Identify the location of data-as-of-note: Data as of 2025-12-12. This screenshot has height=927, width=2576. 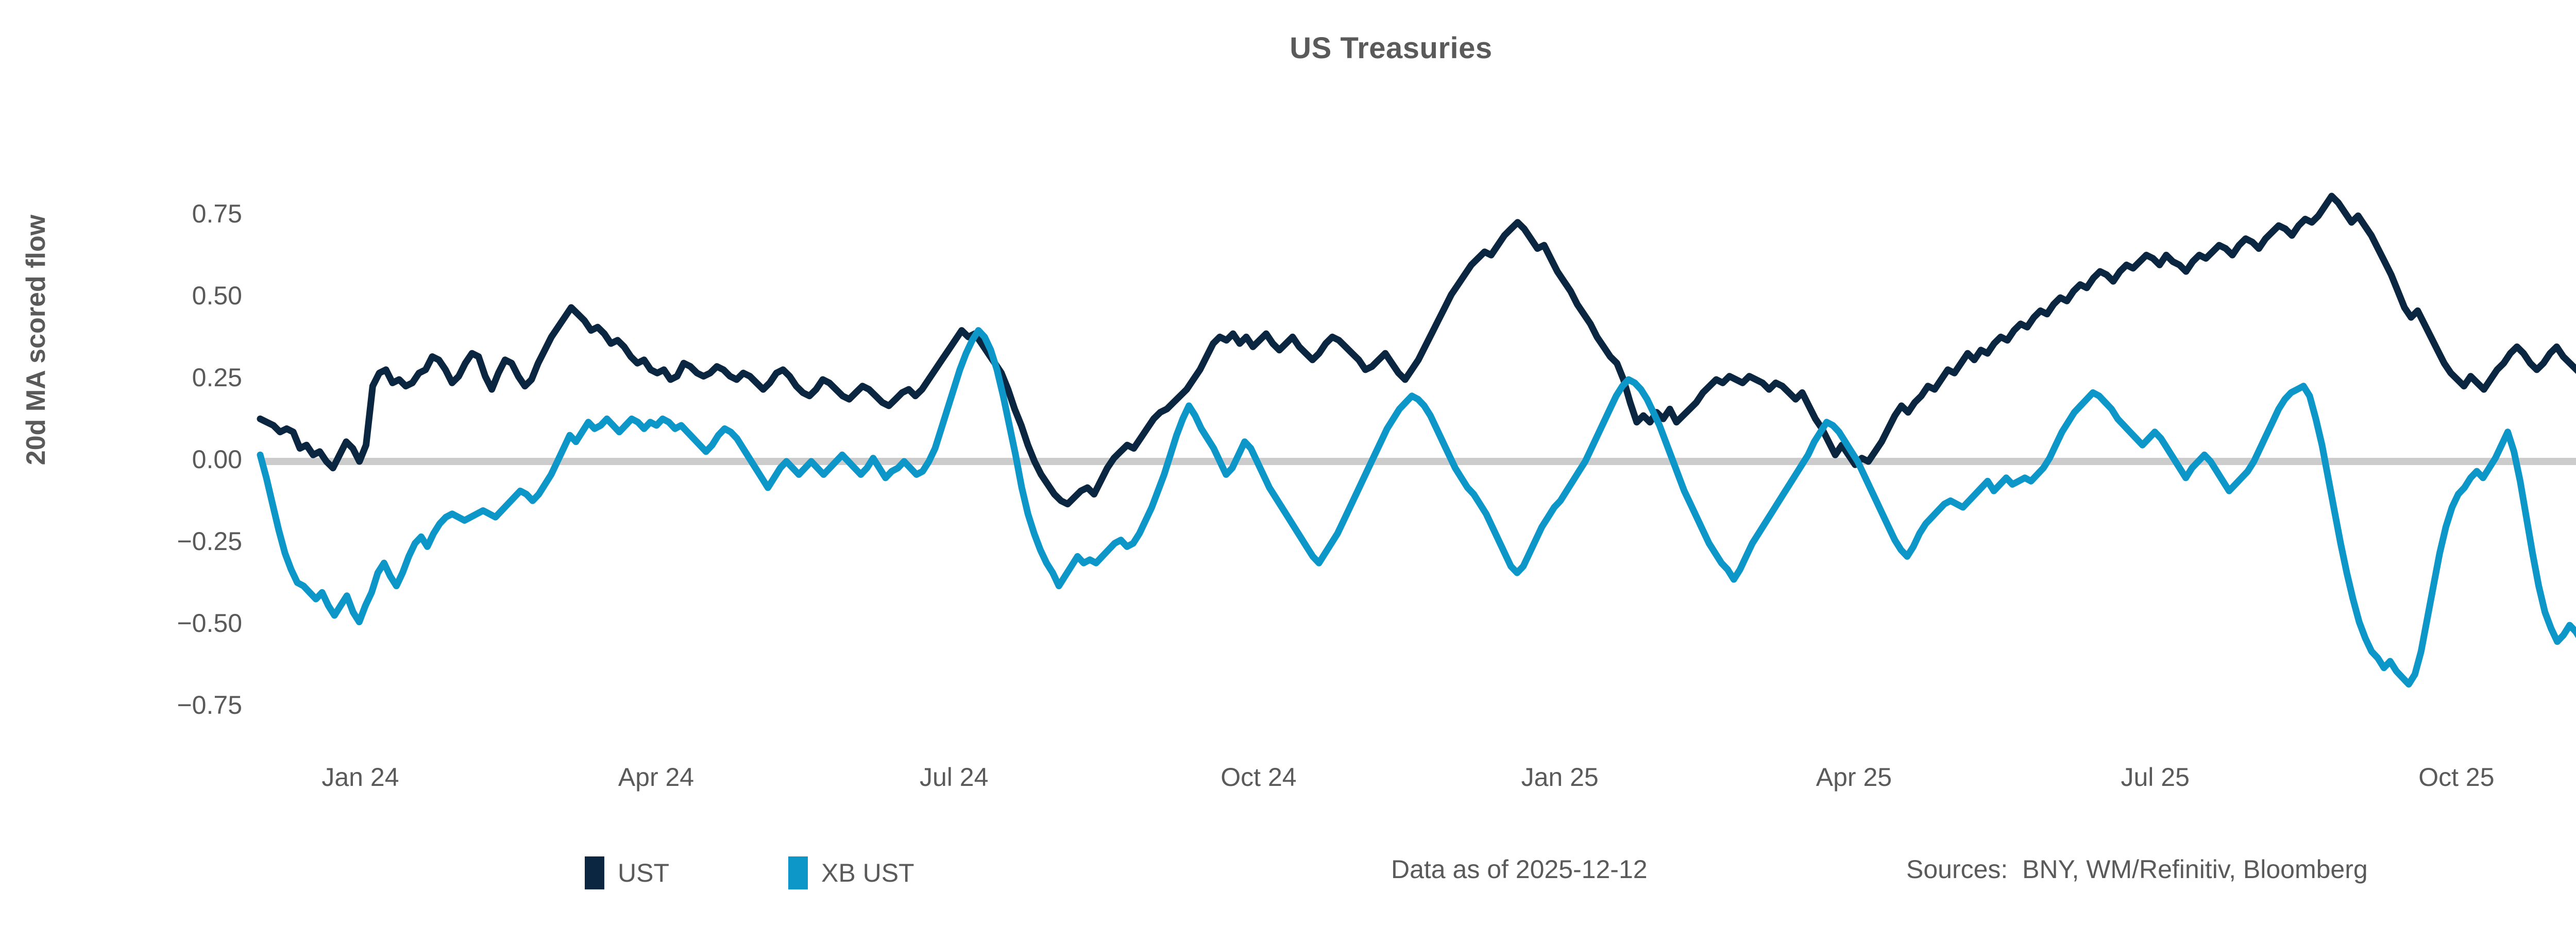
(1519, 869).